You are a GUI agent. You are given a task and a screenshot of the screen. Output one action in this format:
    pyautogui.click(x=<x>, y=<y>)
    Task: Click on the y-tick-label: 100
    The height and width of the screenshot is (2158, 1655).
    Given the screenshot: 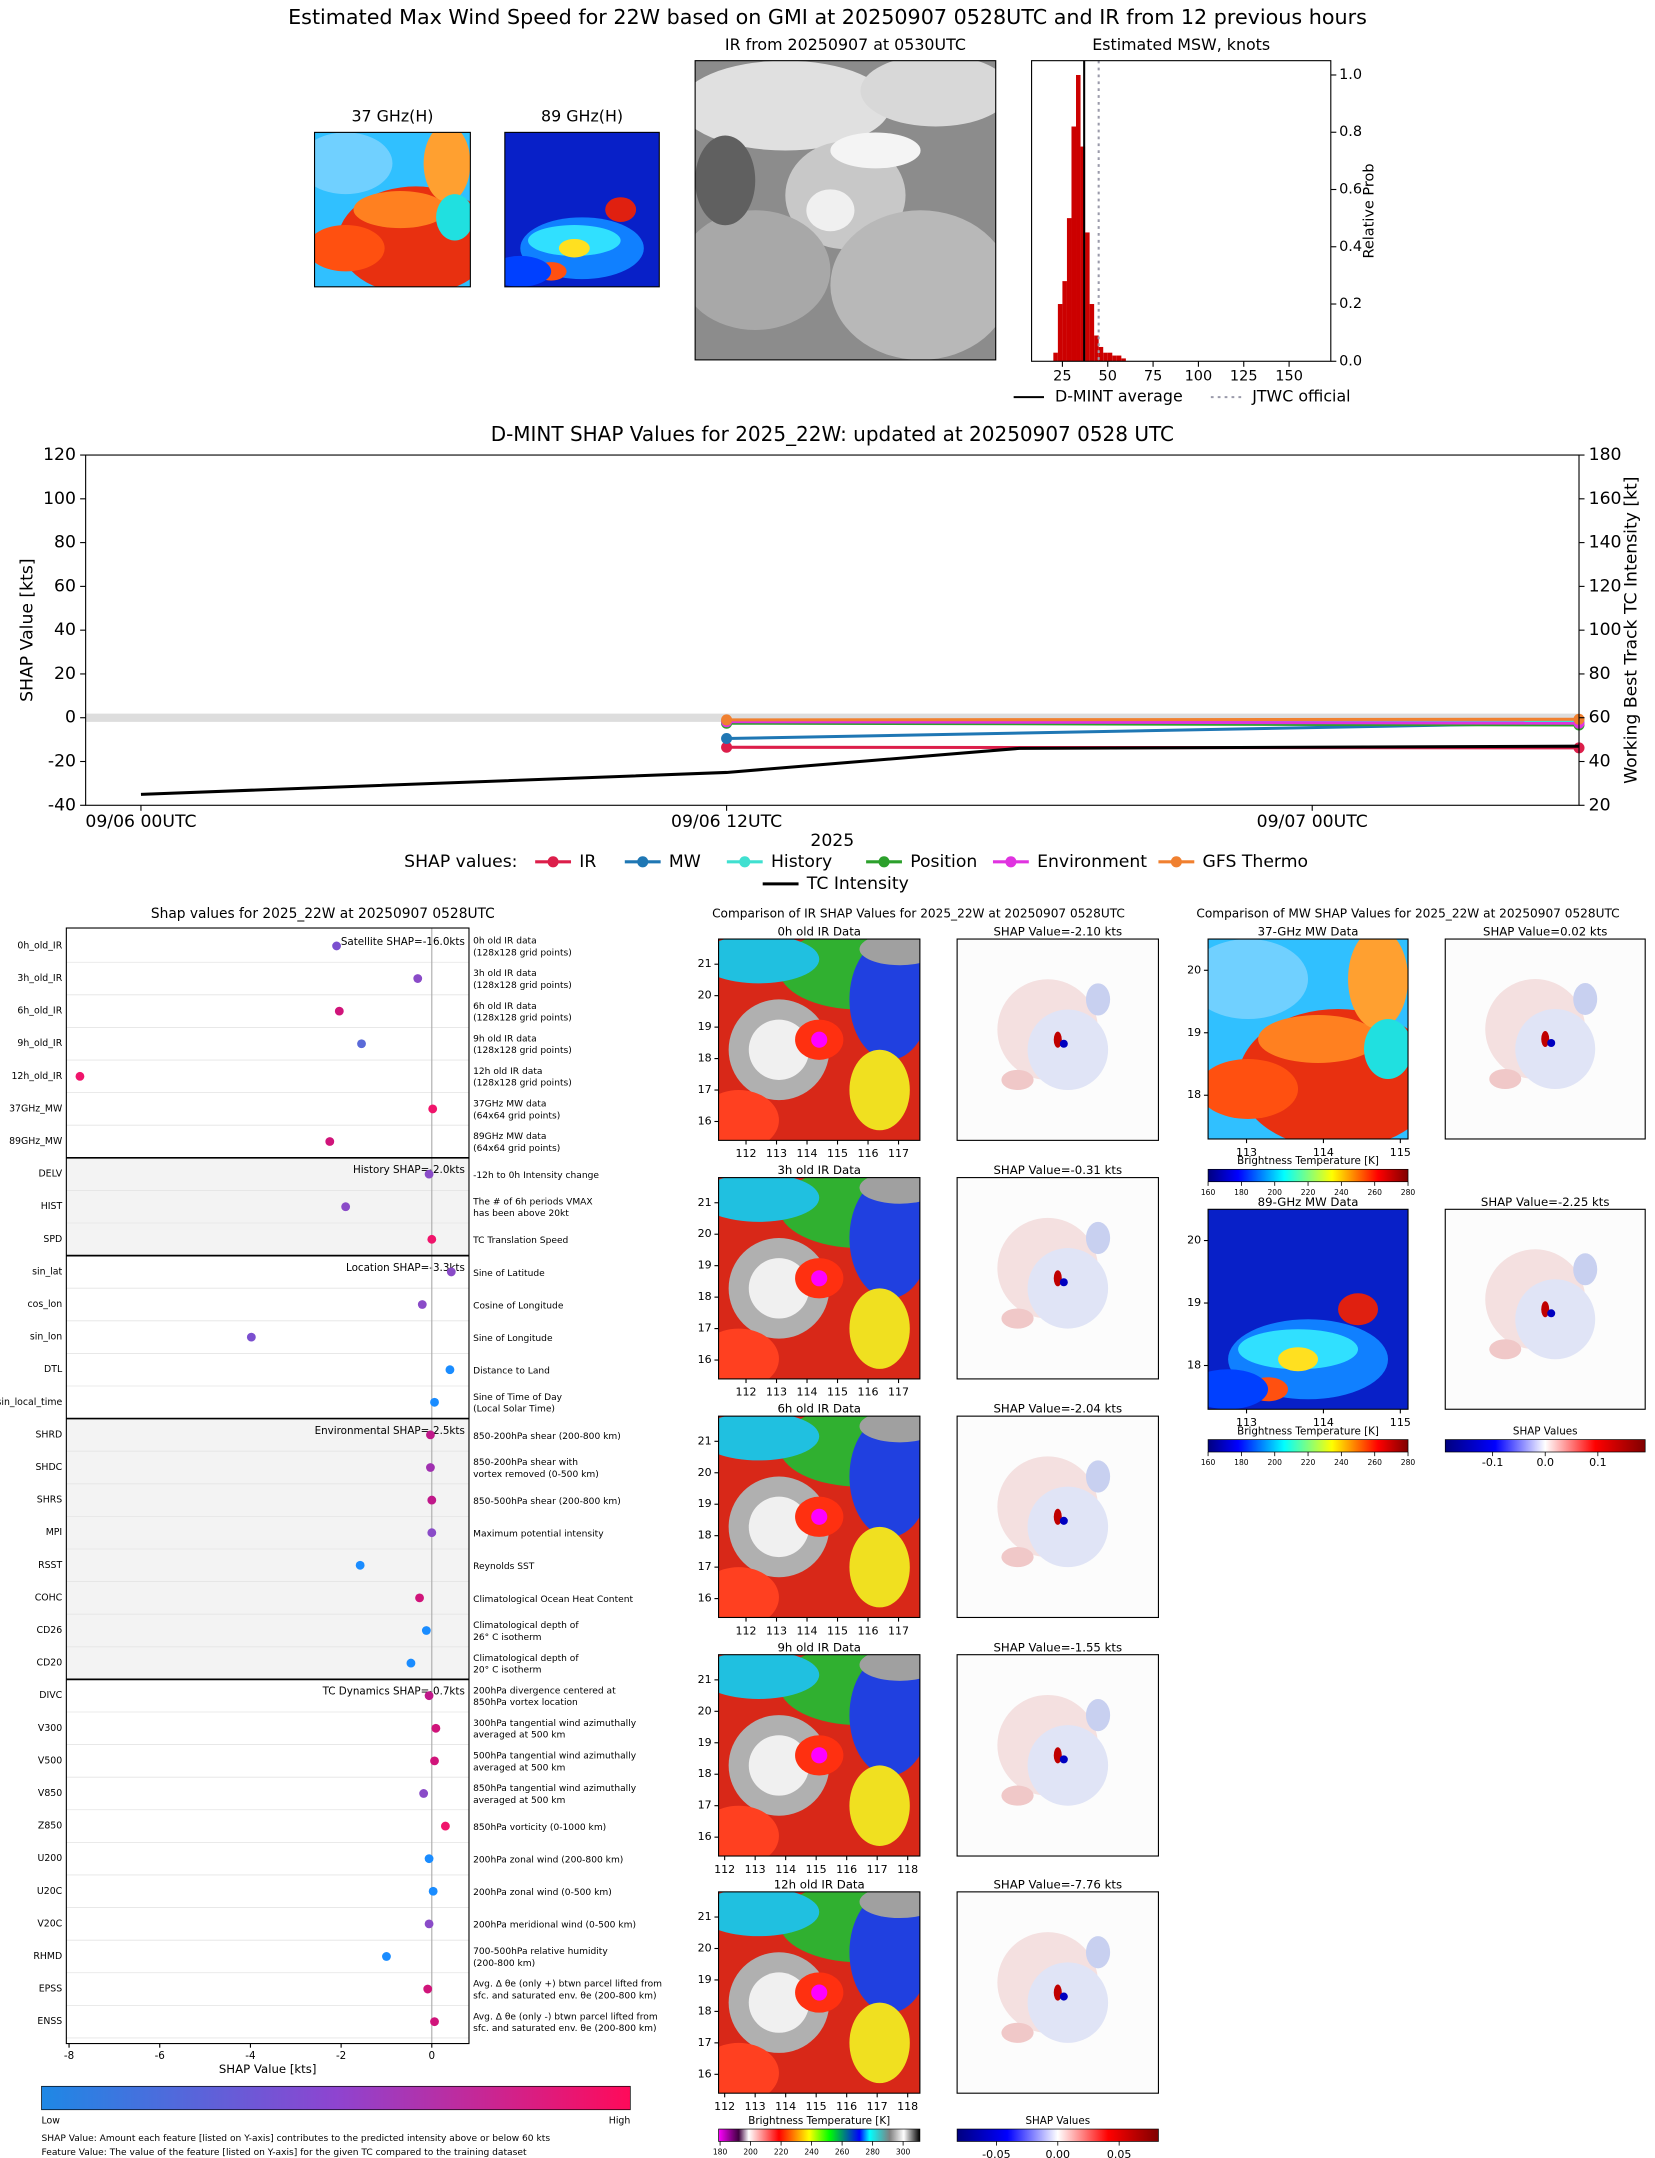 What is the action you would take?
    pyautogui.click(x=59, y=499)
    